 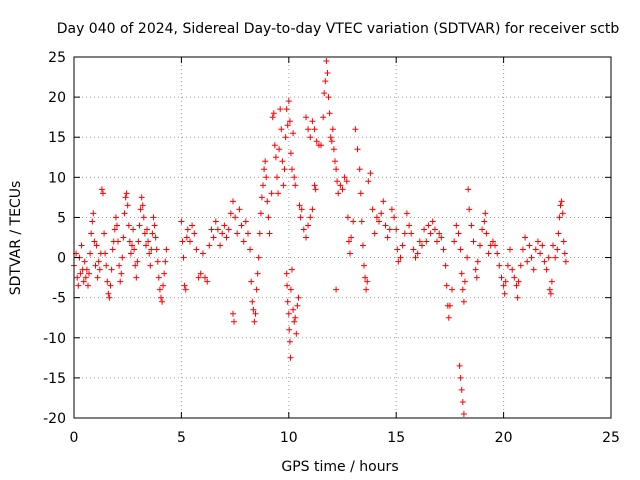 I want to click on y-tick-label: 0, so click(x=61, y=259).